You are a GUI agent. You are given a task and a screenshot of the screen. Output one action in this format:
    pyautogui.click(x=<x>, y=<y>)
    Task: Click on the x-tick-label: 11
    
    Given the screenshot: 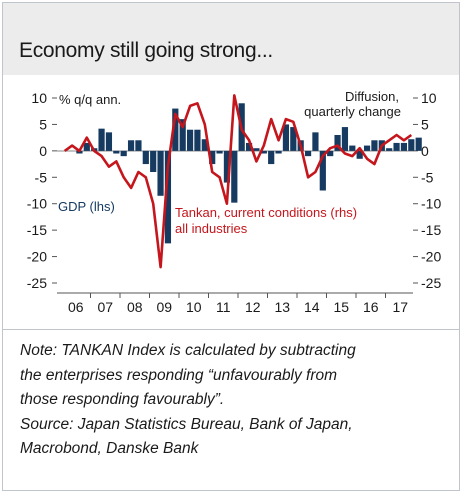 What is the action you would take?
    pyautogui.click(x=223, y=307)
    